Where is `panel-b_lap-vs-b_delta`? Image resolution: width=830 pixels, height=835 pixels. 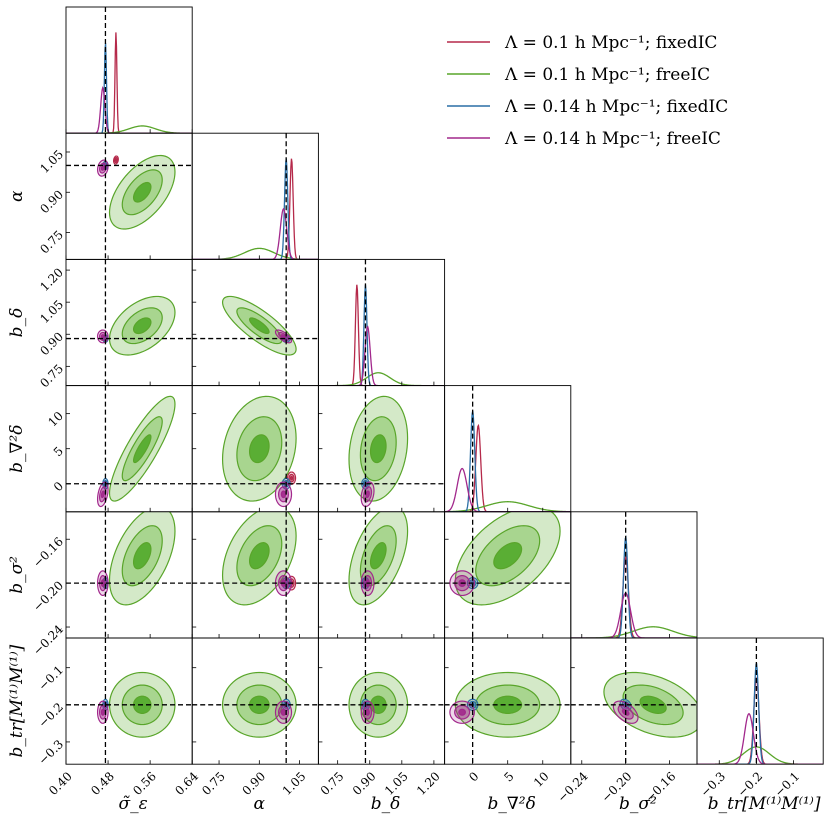 panel-b_lap-vs-b_delta is located at coordinates (381, 449).